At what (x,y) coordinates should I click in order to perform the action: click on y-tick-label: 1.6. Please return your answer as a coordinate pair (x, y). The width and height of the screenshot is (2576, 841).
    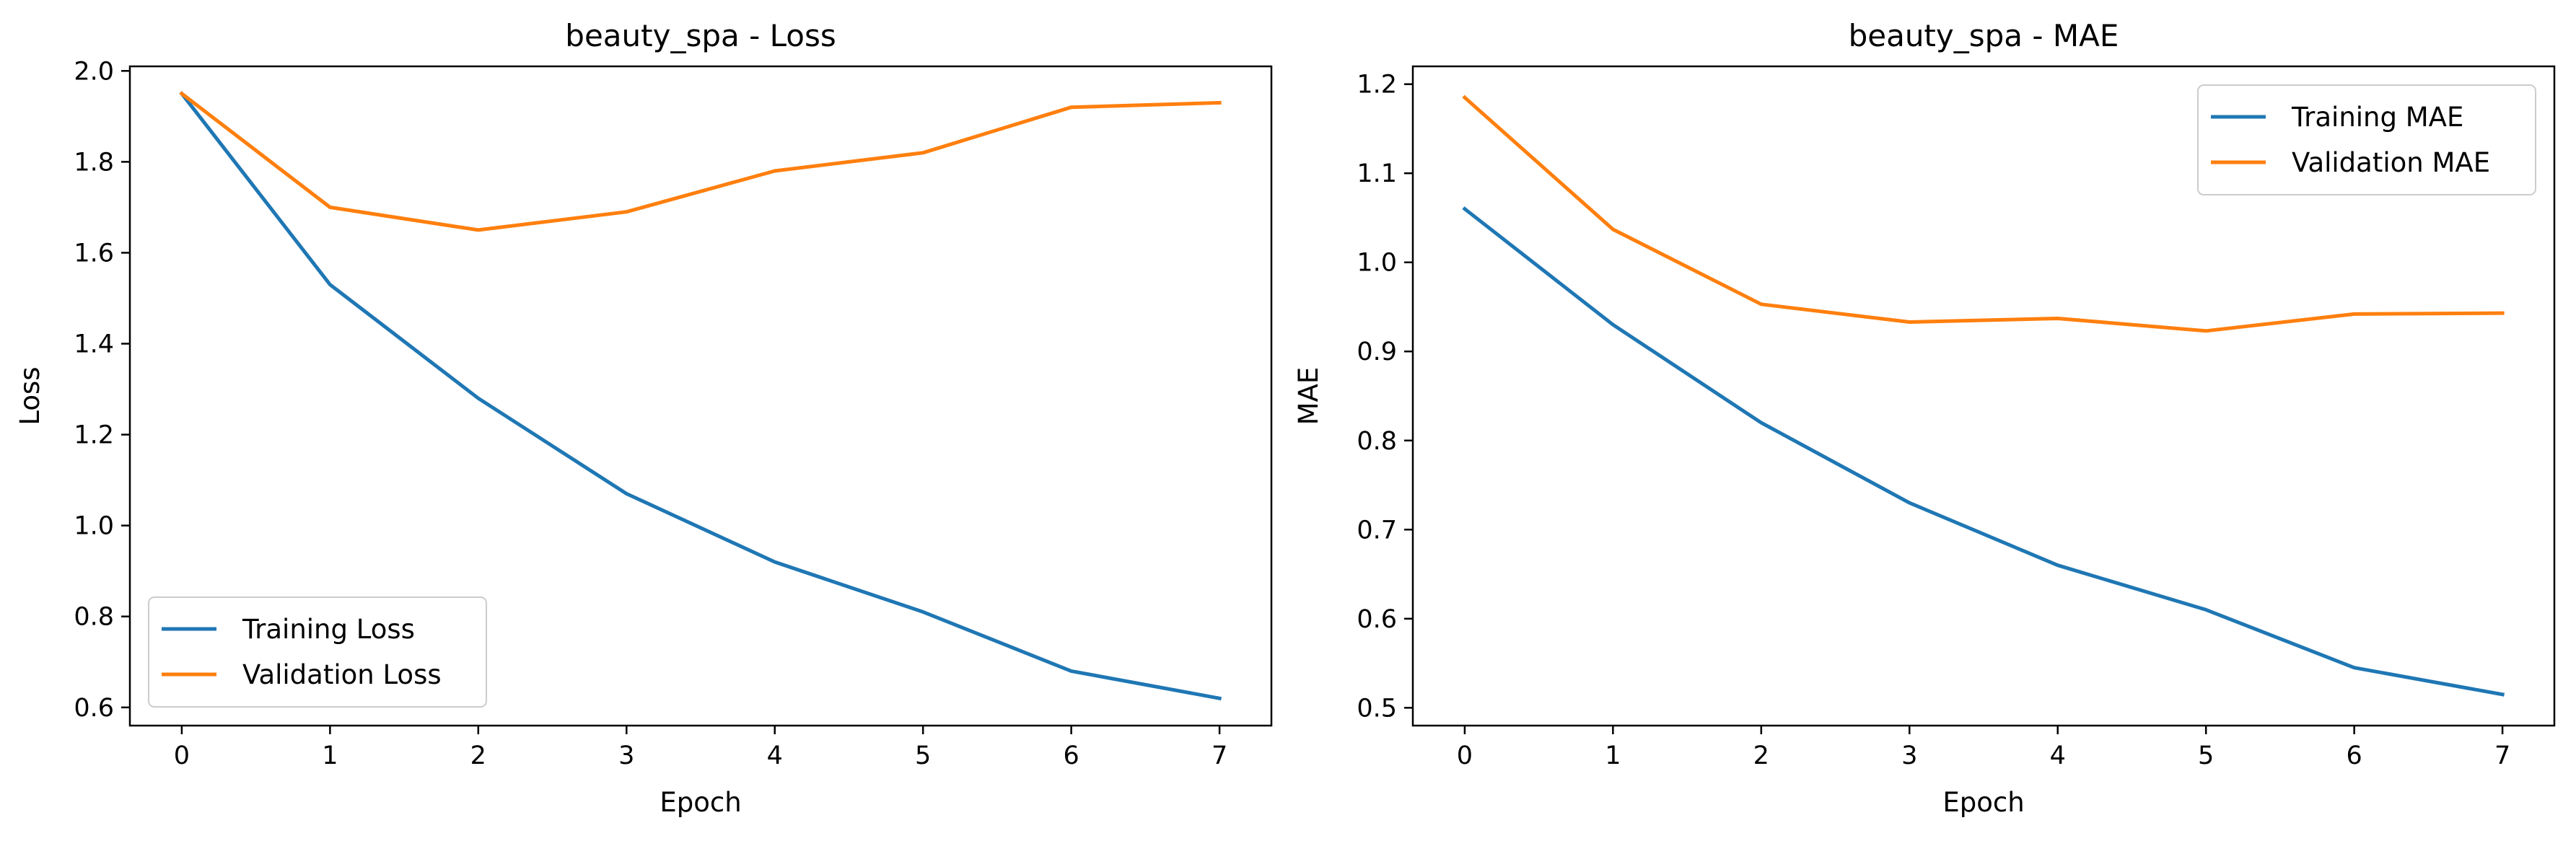
    Looking at the image, I should click on (94, 253).